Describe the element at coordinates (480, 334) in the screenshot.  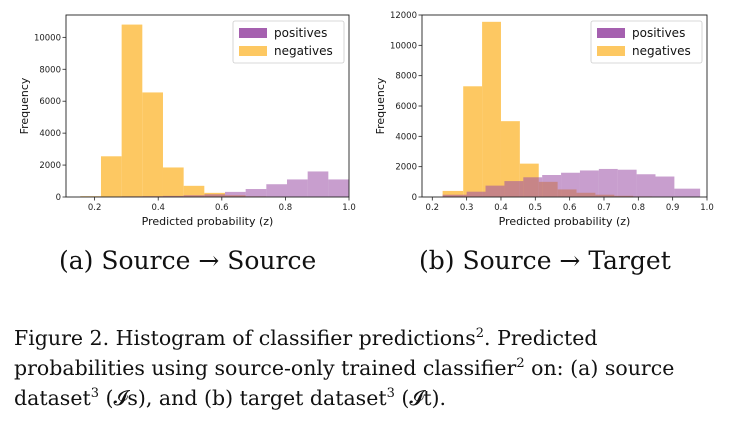
I see `caption-footnote-1: 2` at that location.